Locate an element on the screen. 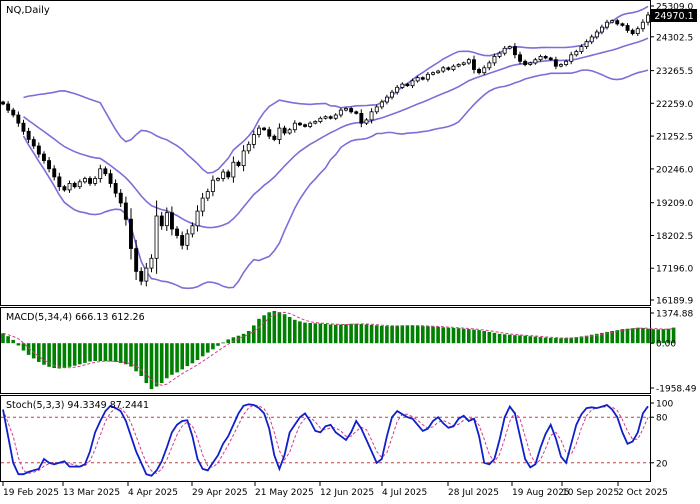  price-axis-label: 21252.5 is located at coordinates (674, 138).